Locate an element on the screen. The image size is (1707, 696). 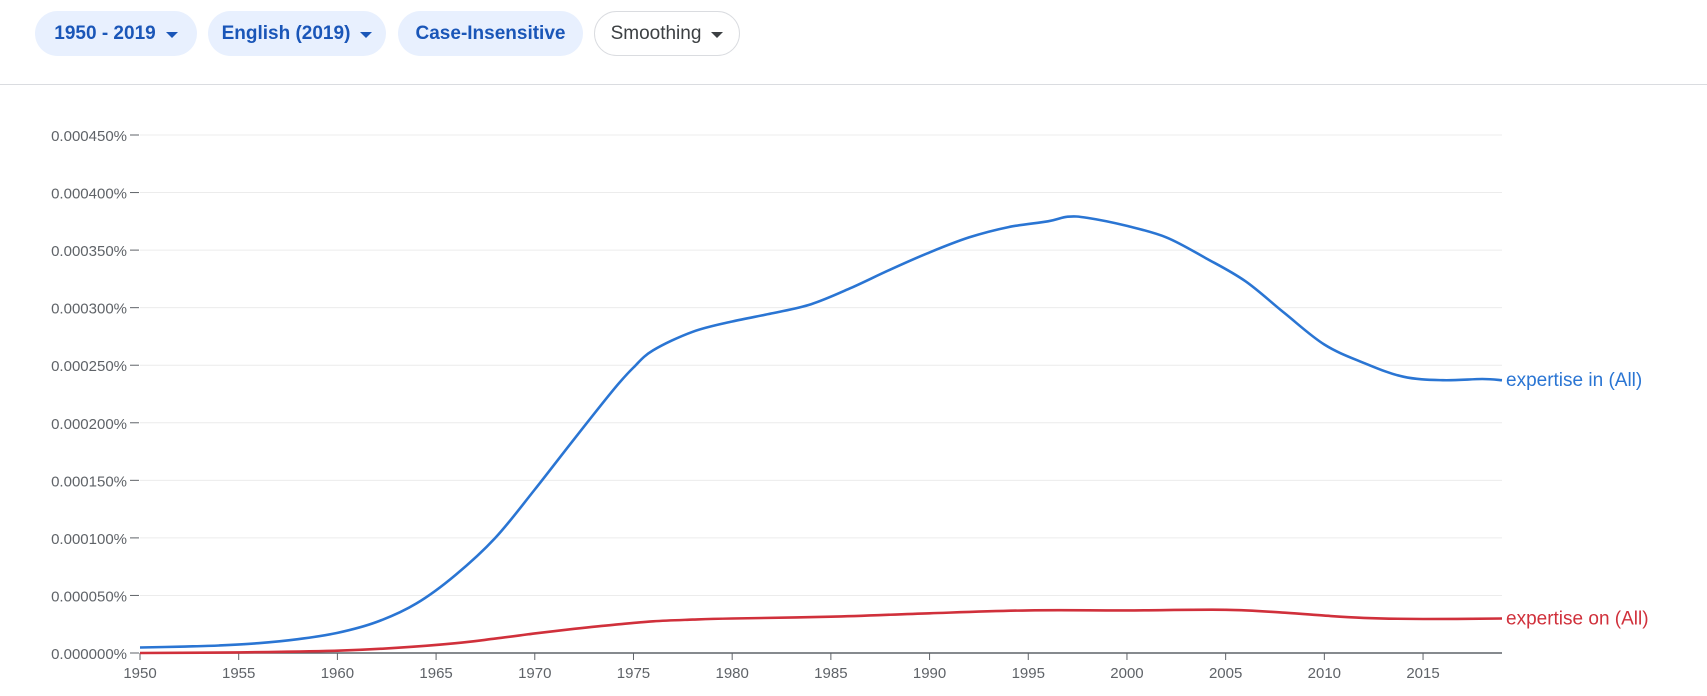
x-tick-label: 2010 is located at coordinates (1324, 673).